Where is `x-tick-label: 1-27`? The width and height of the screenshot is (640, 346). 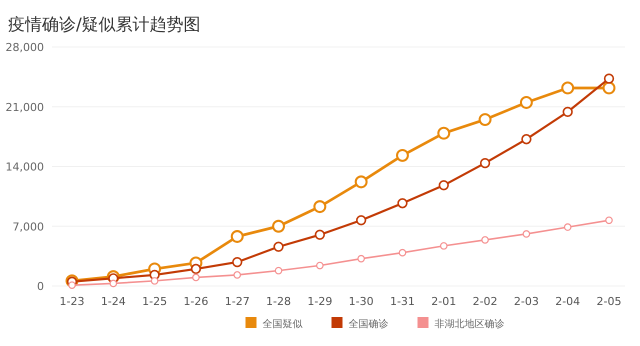 x-tick-label: 1-27 is located at coordinates (237, 301).